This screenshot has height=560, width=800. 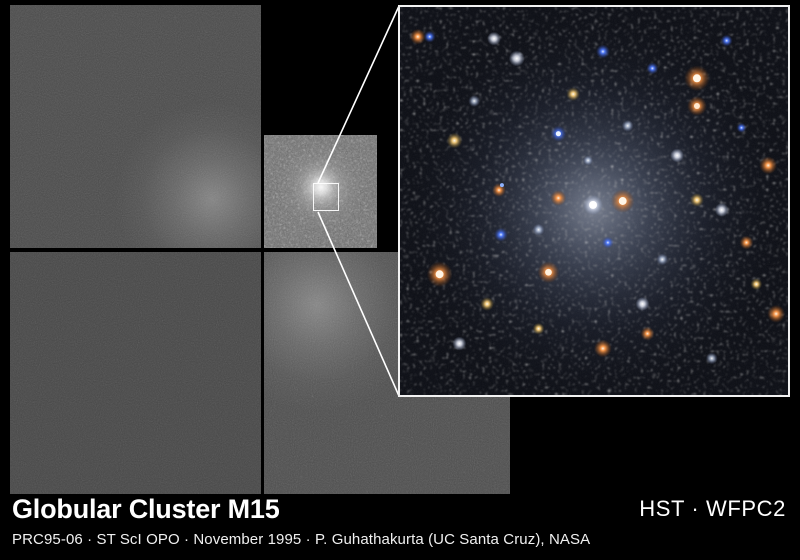 I want to click on planetary-camera-chip-panel, so click(x=320, y=191).